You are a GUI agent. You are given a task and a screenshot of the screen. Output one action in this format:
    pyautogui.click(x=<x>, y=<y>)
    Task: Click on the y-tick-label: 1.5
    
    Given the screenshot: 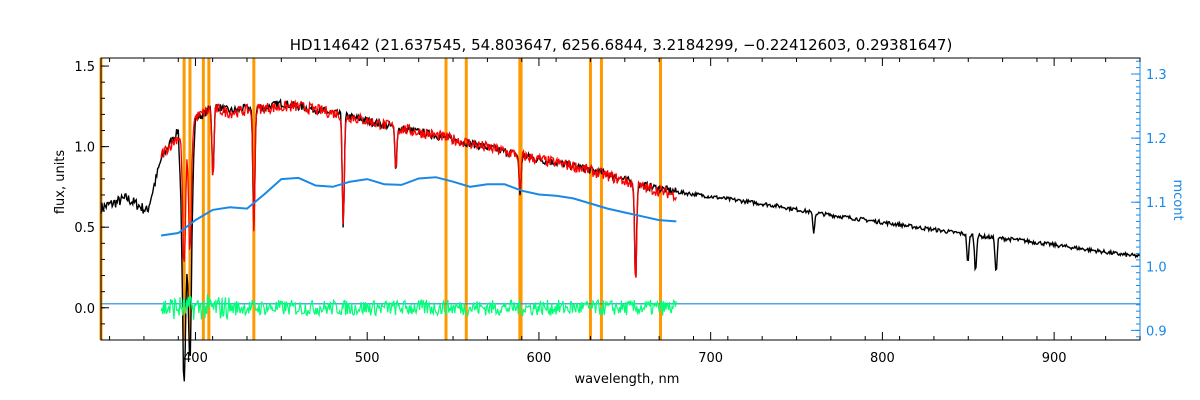 What is the action you would take?
    pyautogui.click(x=84, y=67)
    